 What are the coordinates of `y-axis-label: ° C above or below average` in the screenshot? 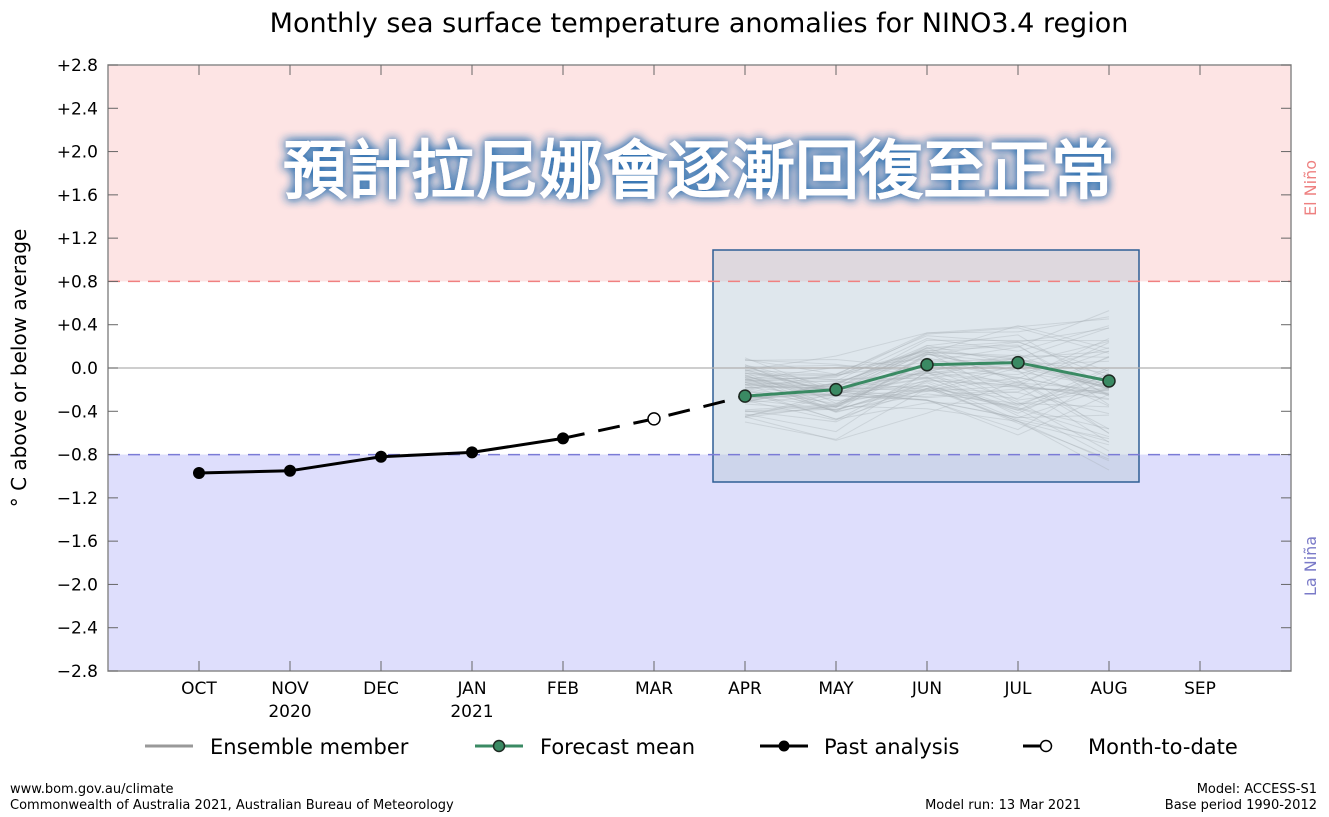 It's located at (19, 368).